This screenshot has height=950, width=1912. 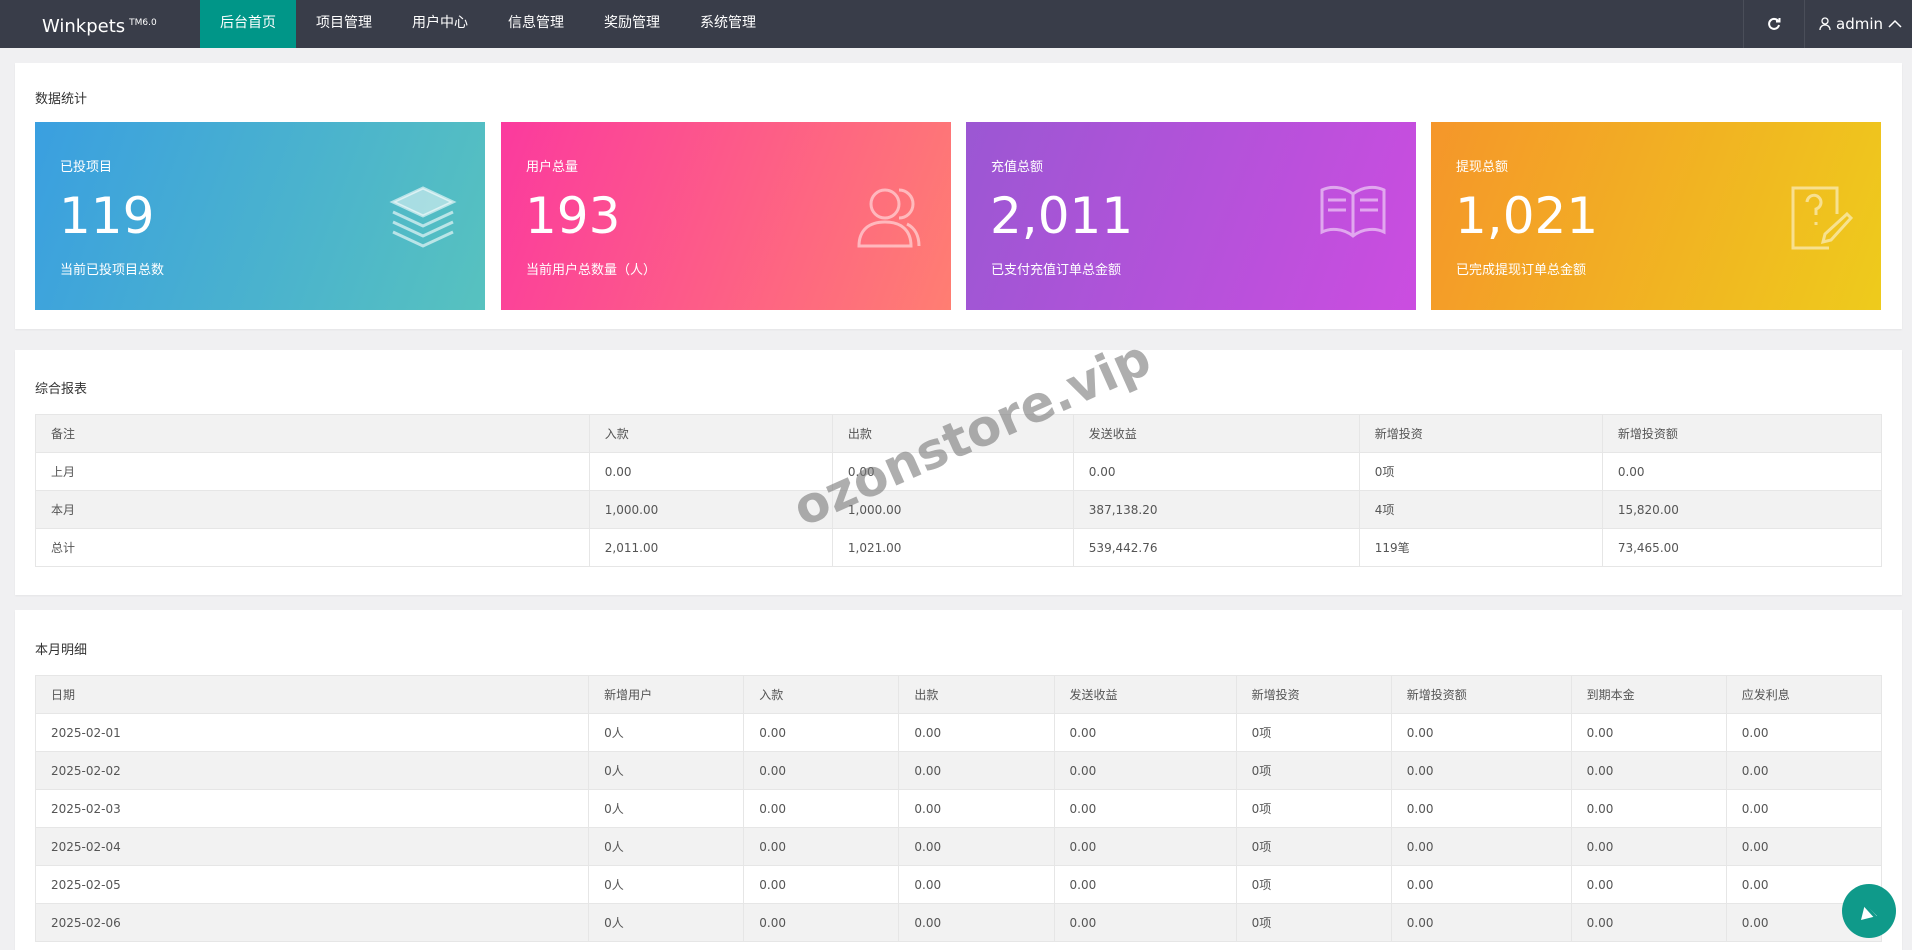 I want to click on menu-item: 后台首页, so click(x=248, y=24).